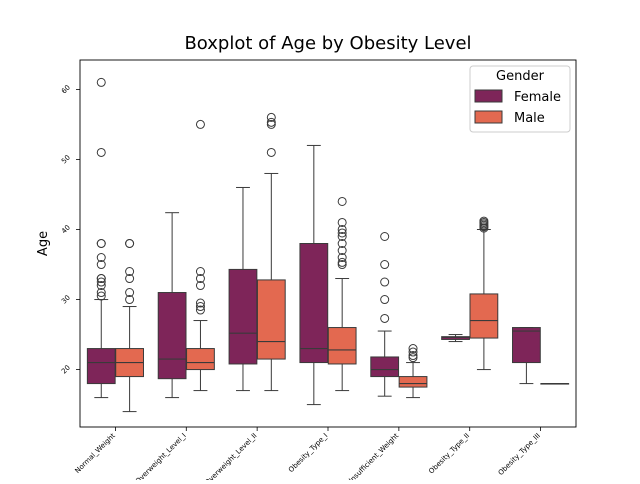 This screenshot has width=640, height=484. Describe the element at coordinates (66, 159) in the screenshot. I see `y-tick-label: 50` at that location.